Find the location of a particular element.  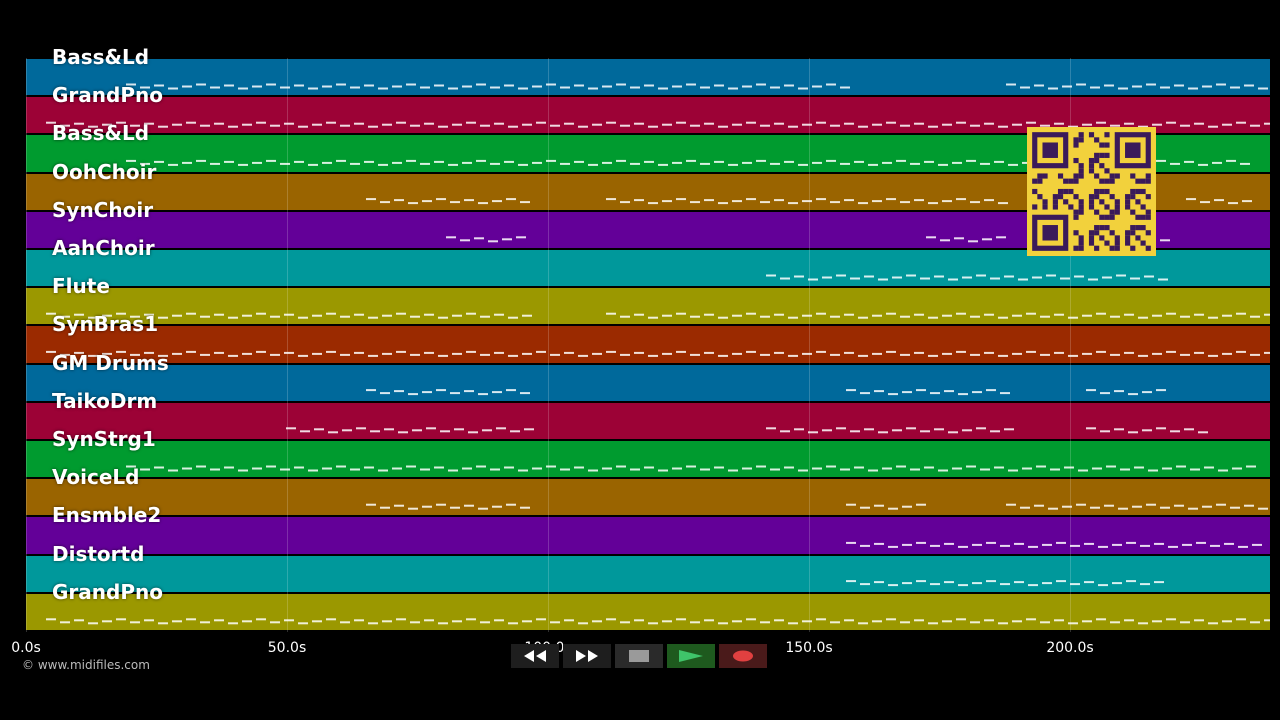

fast-forward-button is located at coordinates (587, 656).